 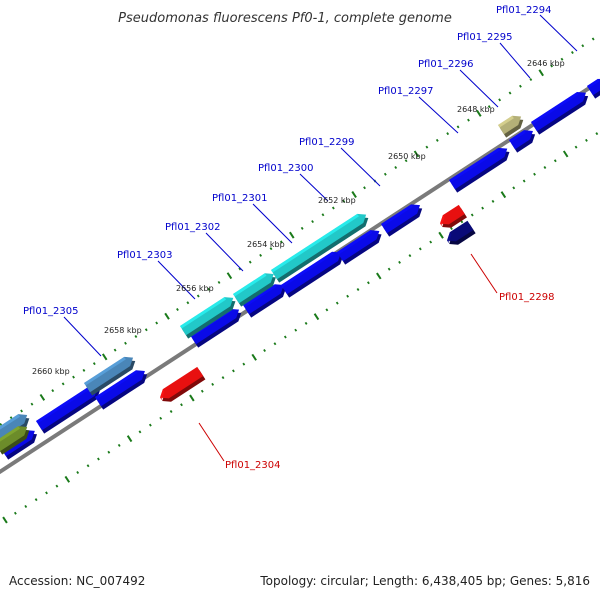 What do you see at coordinates (517, 136) in the screenshot?
I see `gene-blue-j-highlight` at bounding box center [517, 136].